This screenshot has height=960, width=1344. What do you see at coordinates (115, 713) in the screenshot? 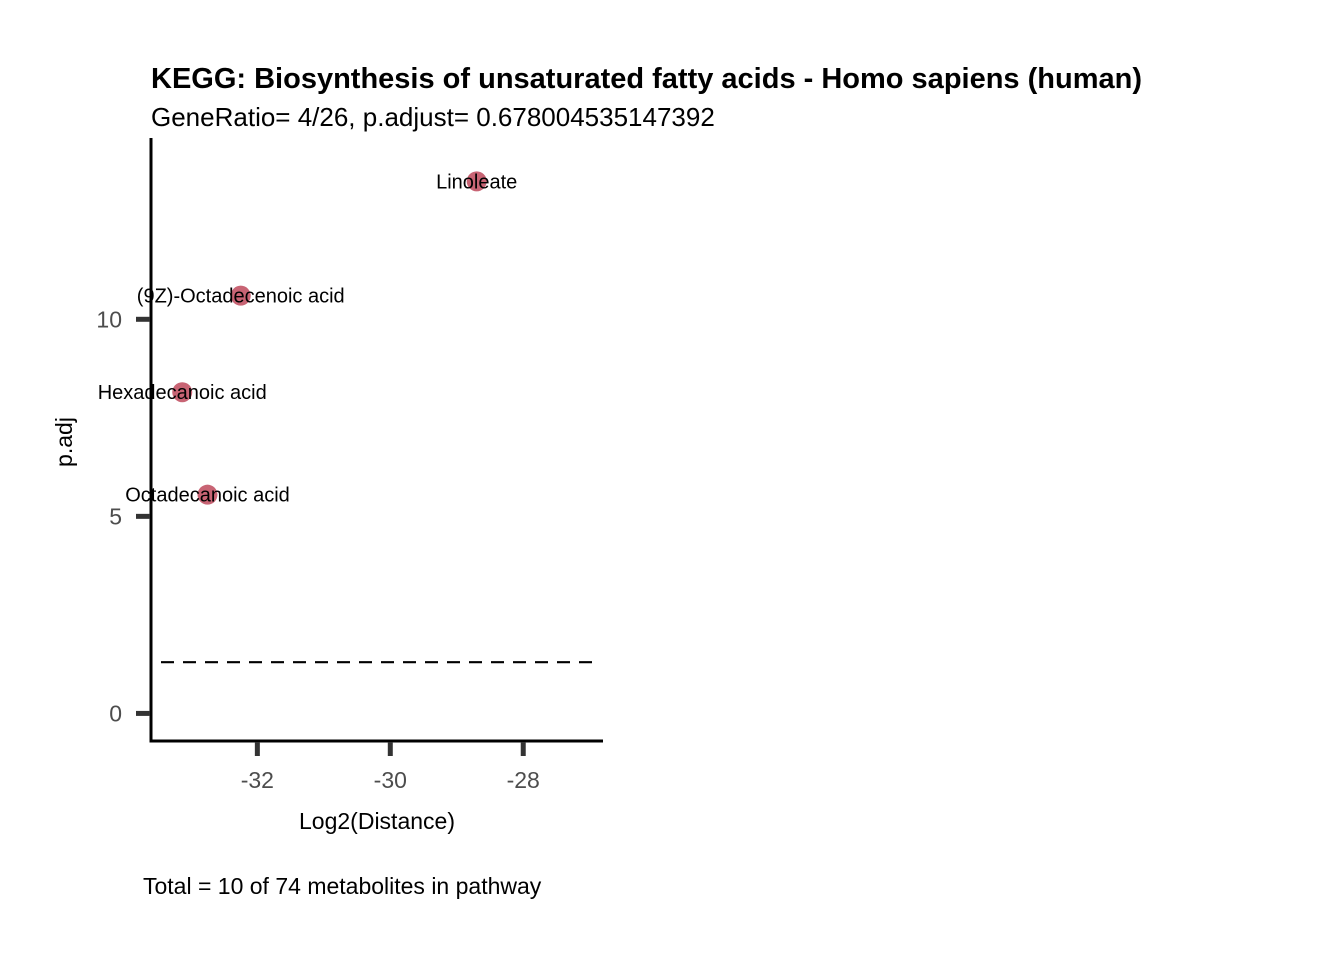
I see `y-tick-label: 0` at bounding box center [115, 713].